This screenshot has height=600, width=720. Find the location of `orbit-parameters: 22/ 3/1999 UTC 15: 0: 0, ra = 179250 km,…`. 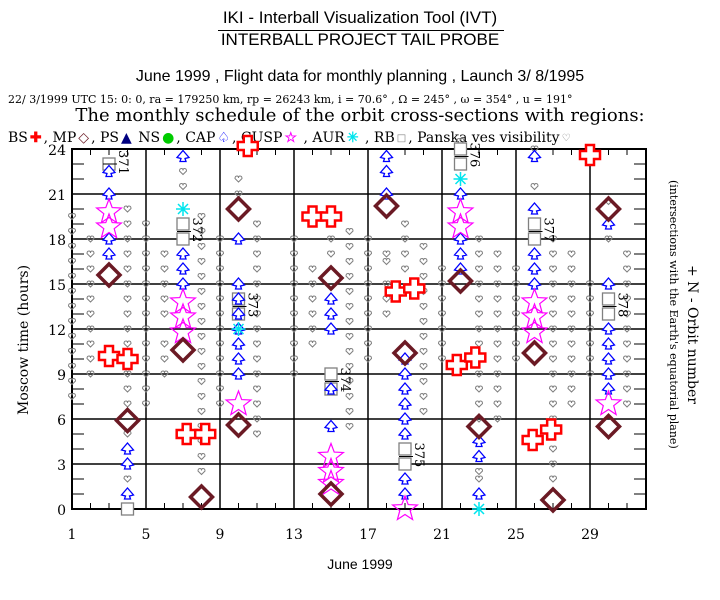

orbit-parameters: 22/ 3/1999 UTC 15: 0: 0, ra = 179250 km,… is located at coordinates (290, 99).